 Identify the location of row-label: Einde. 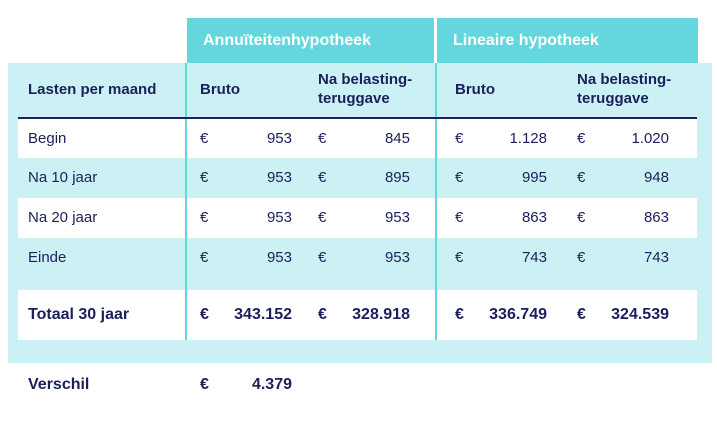
(47, 257).